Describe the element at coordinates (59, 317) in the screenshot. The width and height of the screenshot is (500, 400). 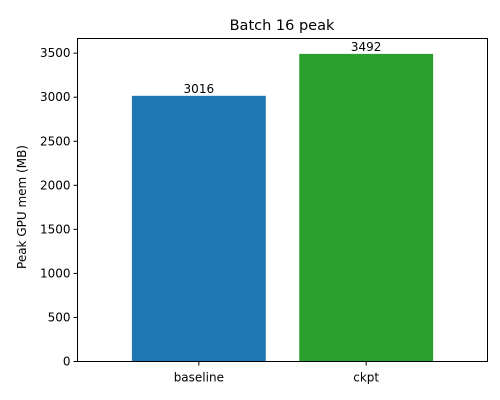
I see `y-tick-label: 500` at that location.